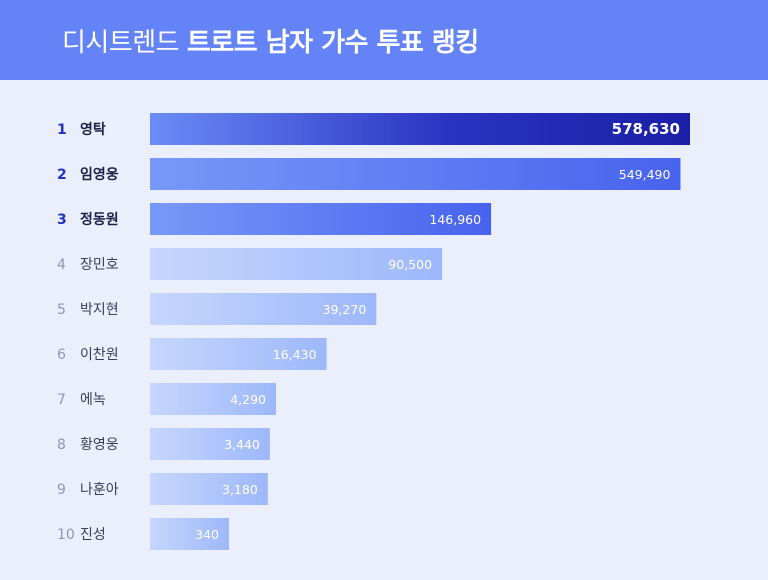 This screenshot has height=580, width=768. I want to click on singer-name: 영탁, so click(93, 129).